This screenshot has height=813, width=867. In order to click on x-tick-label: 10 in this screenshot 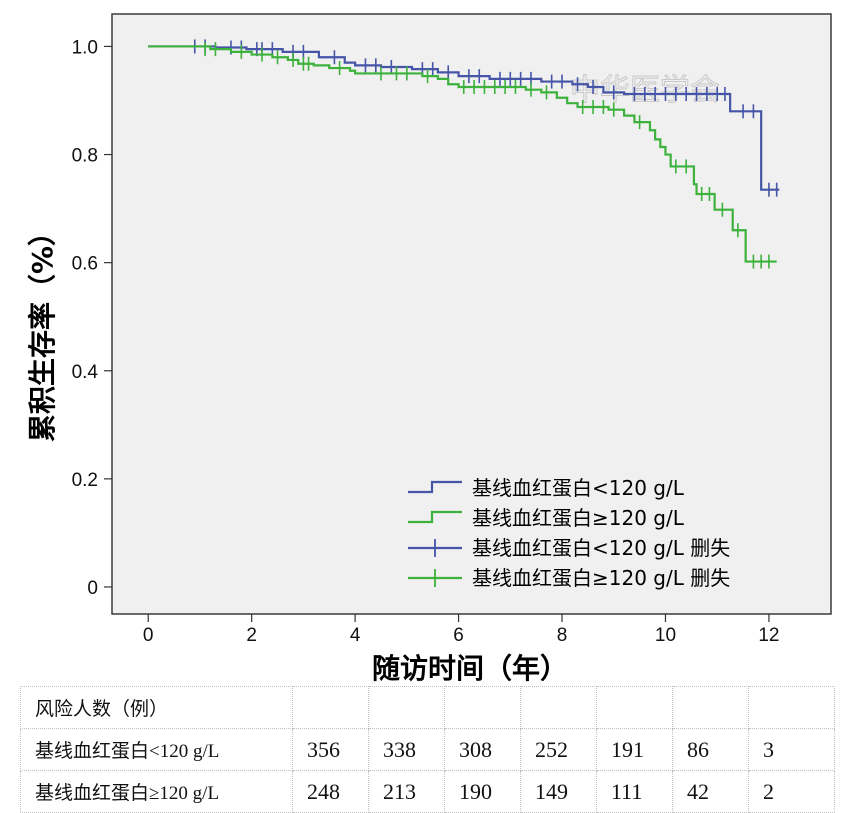, I will do `click(665, 635)`.